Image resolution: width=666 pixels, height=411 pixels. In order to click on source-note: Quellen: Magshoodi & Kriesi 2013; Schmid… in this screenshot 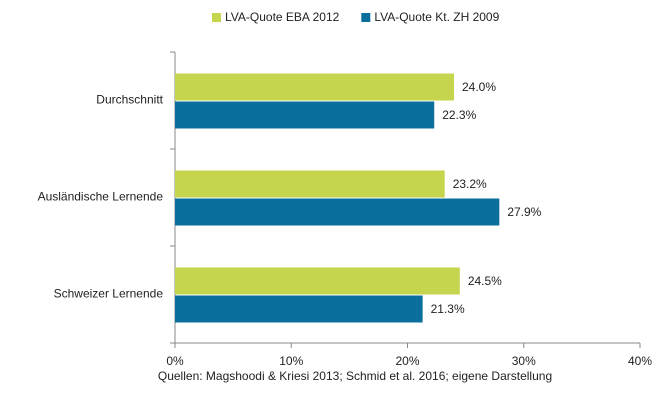, I will do `click(355, 376)`.